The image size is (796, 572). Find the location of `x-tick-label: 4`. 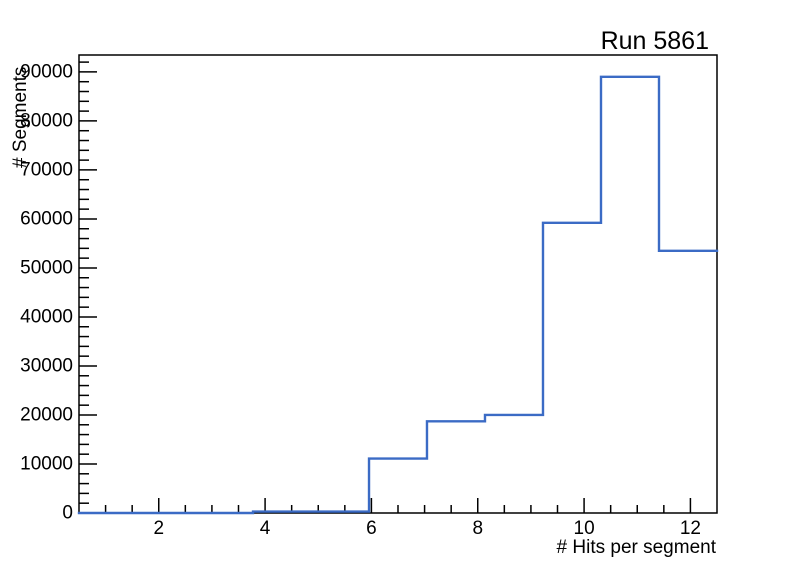

x-tick-label: 4 is located at coordinates (265, 528).